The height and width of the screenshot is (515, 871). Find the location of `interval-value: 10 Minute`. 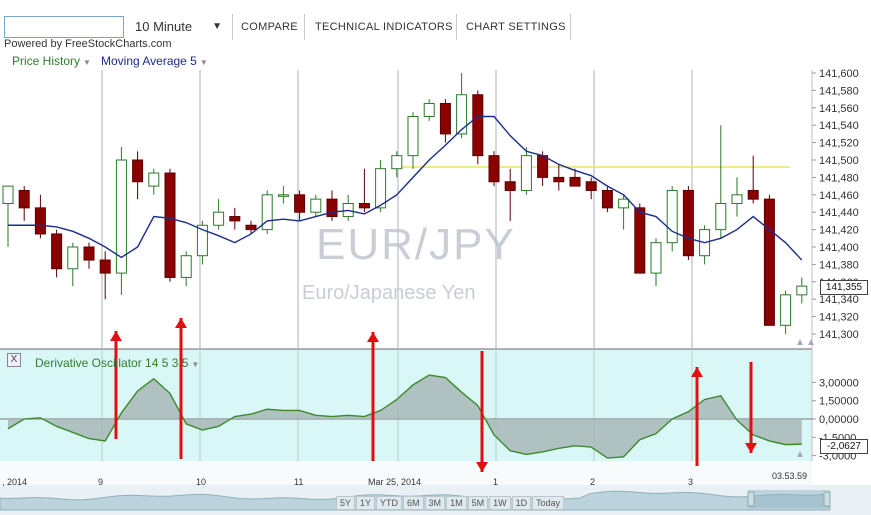

interval-value: 10 Minute is located at coordinates (164, 26).